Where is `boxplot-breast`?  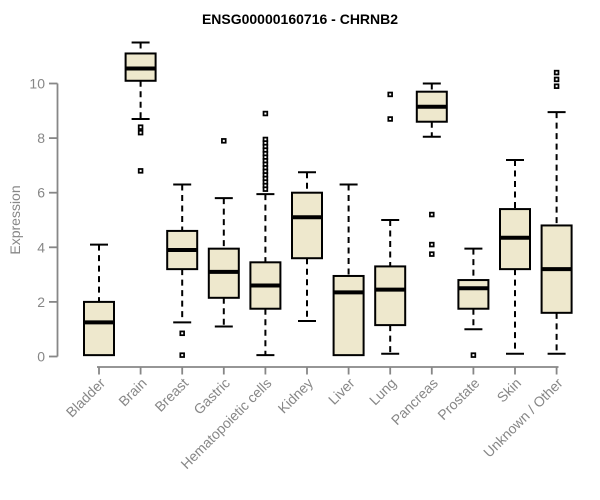 boxplot-breast is located at coordinates (182, 270).